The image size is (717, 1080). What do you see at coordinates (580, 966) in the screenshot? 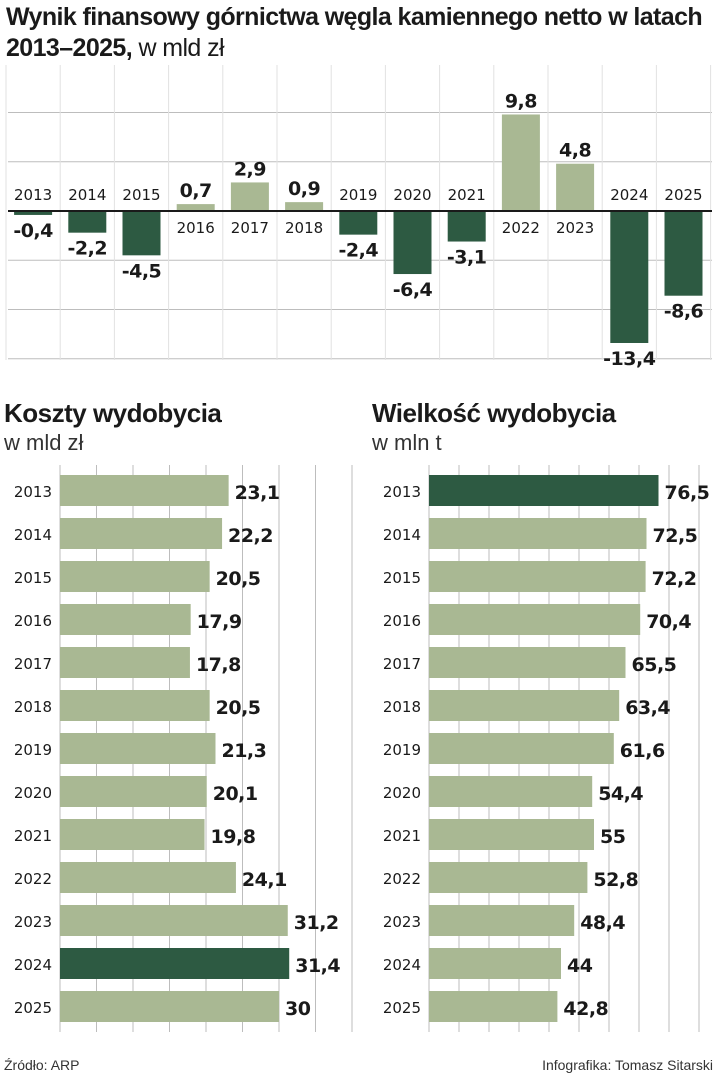
I see `value-label: 44` at bounding box center [580, 966].